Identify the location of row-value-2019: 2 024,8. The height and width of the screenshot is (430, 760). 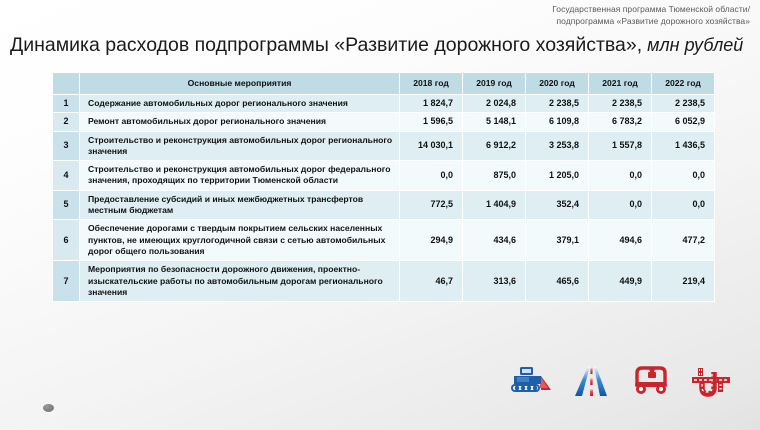
(494, 103).